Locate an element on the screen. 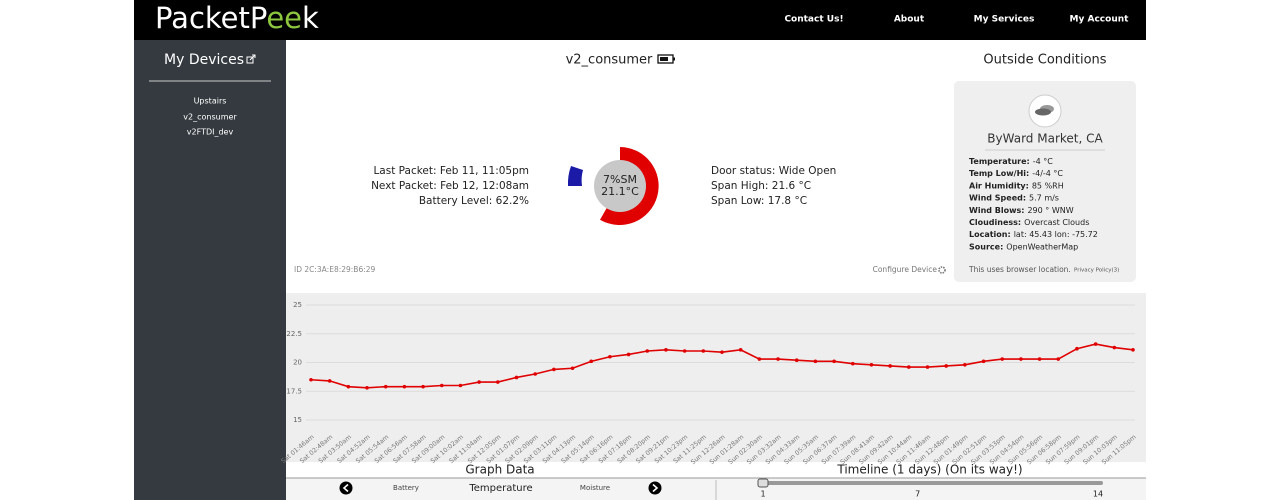 The width and height of the screenshot is (1280, 500). configure-link: Configure Device is located at coordinates (905, 269).